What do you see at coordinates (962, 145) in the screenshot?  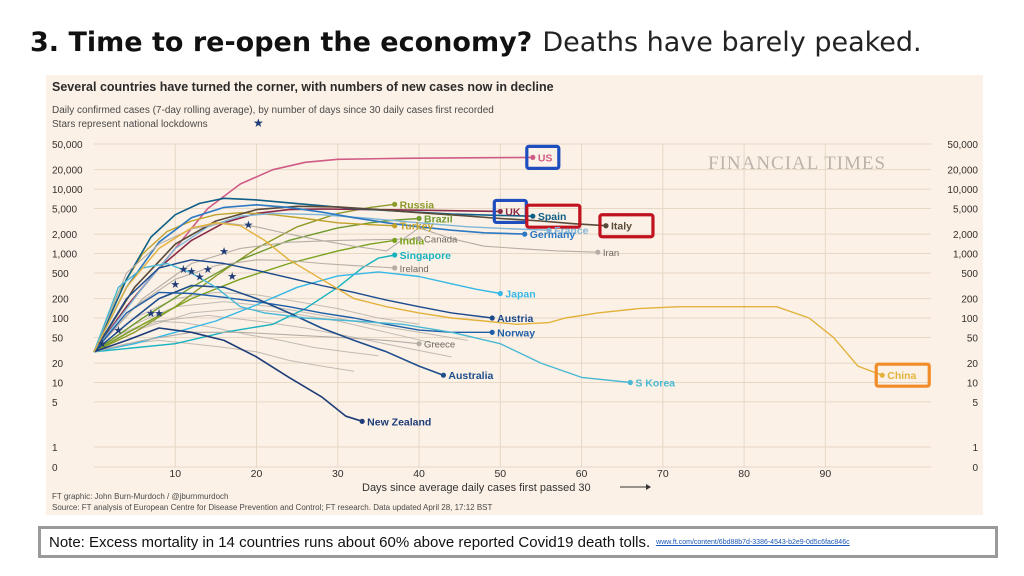 I see `y-tick-label-right: 50,000` at bounding box center [962, 145].